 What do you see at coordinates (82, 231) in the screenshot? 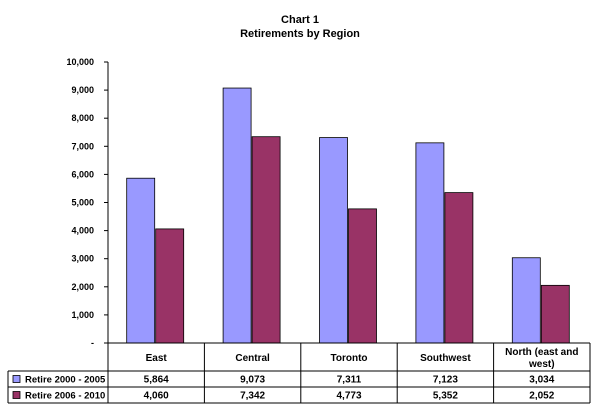
I see `y-tick-label: 4,000` at bounding box center [82, 231].